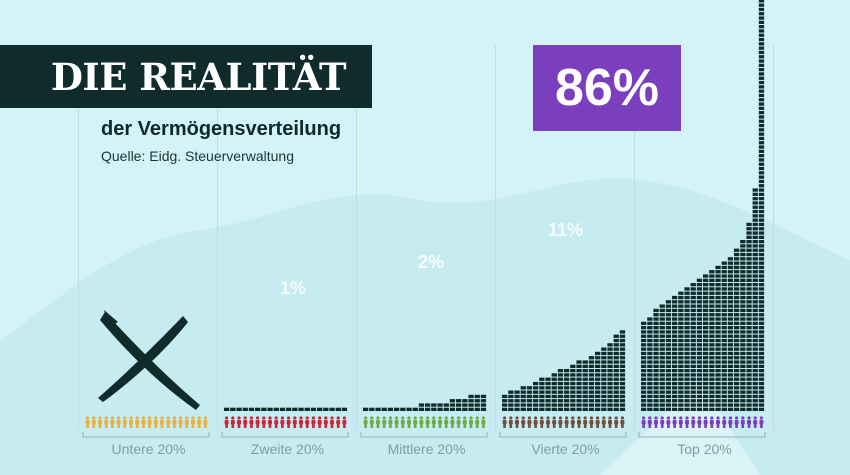  Describe the element at coordinates (197, 156) in the screenshot. I see `source-note: Quelle: Eidg. Steuerverwaltung` at that location.